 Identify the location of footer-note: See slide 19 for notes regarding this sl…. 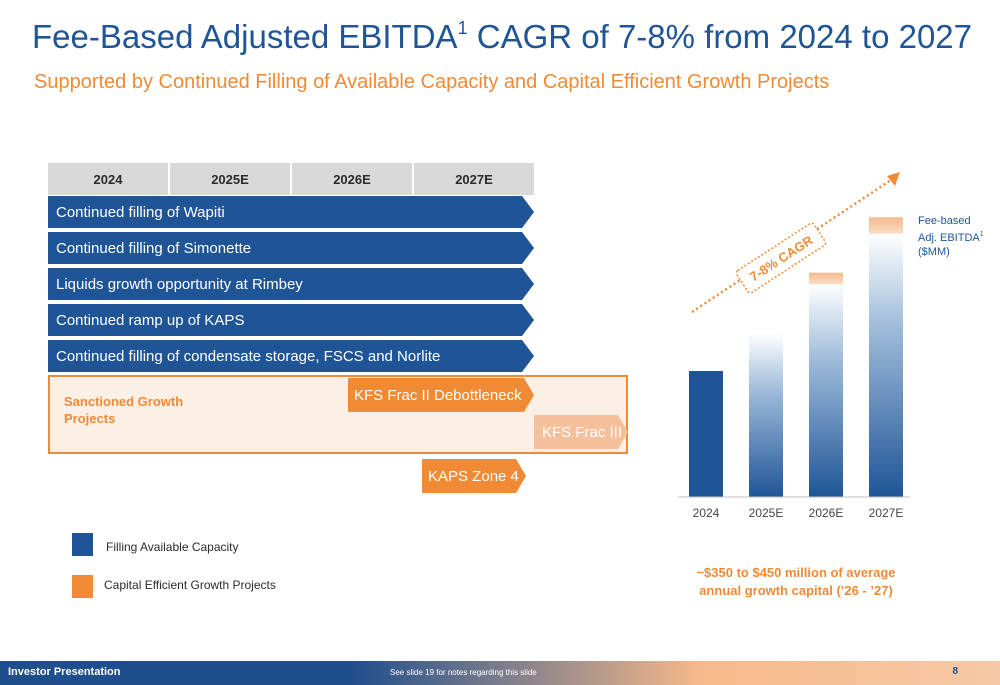
(463, 672).